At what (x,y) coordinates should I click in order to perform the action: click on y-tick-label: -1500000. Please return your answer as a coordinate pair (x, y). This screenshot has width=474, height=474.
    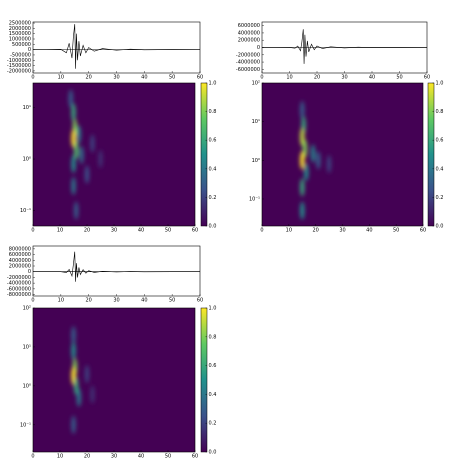
    Looking at the image, I should click on (19, 66).